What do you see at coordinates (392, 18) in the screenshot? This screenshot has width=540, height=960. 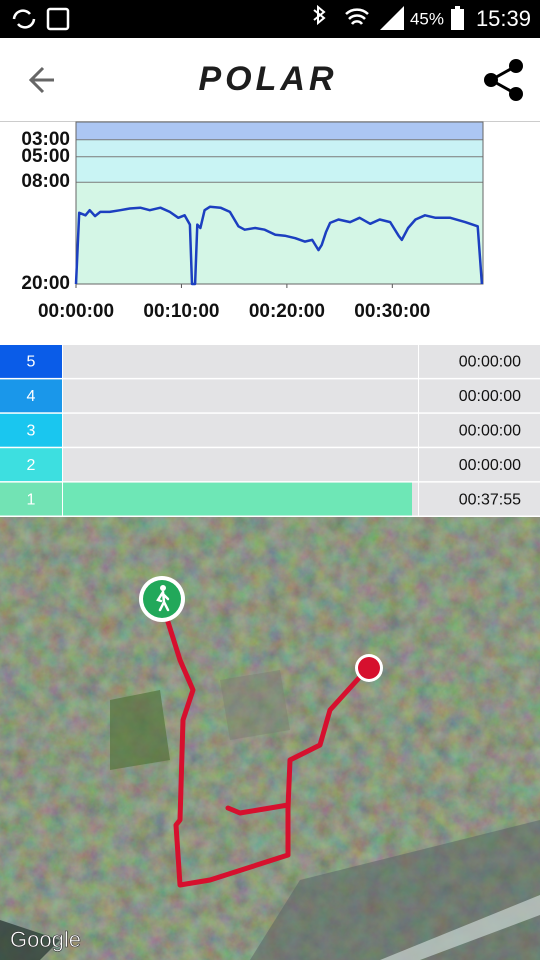 I see `signal-icon` at bounding box center [392, 18].